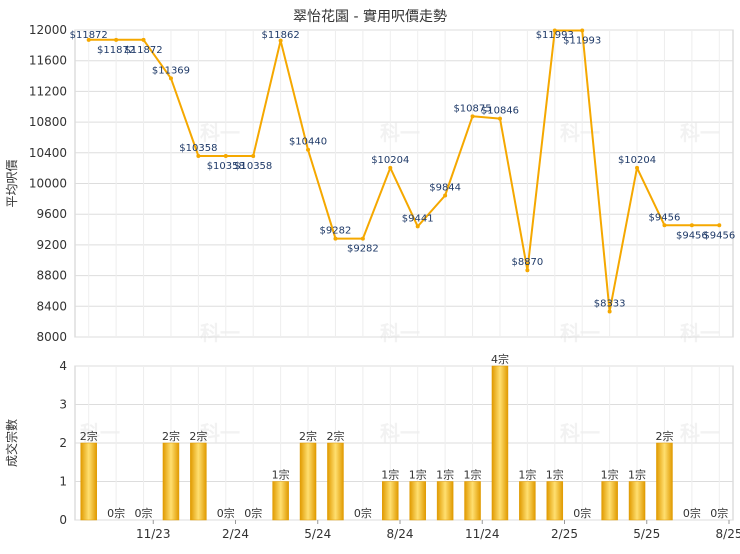  Describe the element at coordinates (63, 366) in the screenshot. I see `volume-y-tick-label: 4` at that location.